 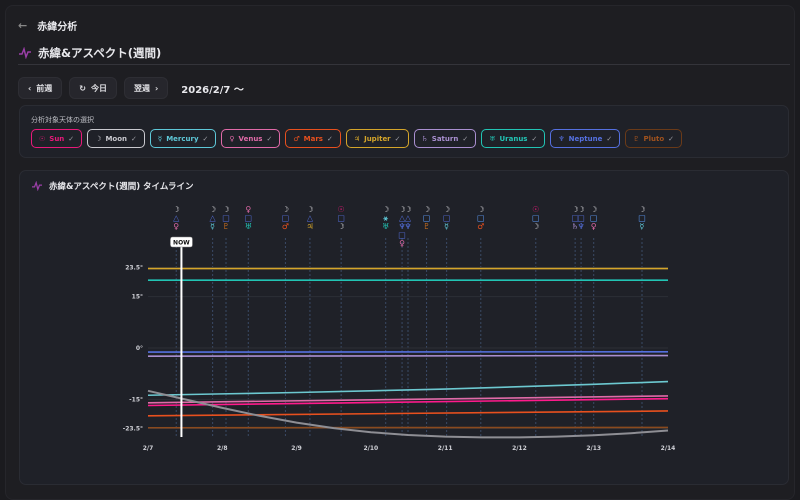 What do you see at coordinates (309, 226) in the screenshot?
I see `aspect-glyph: ♃` at bounding box center [309, 226].